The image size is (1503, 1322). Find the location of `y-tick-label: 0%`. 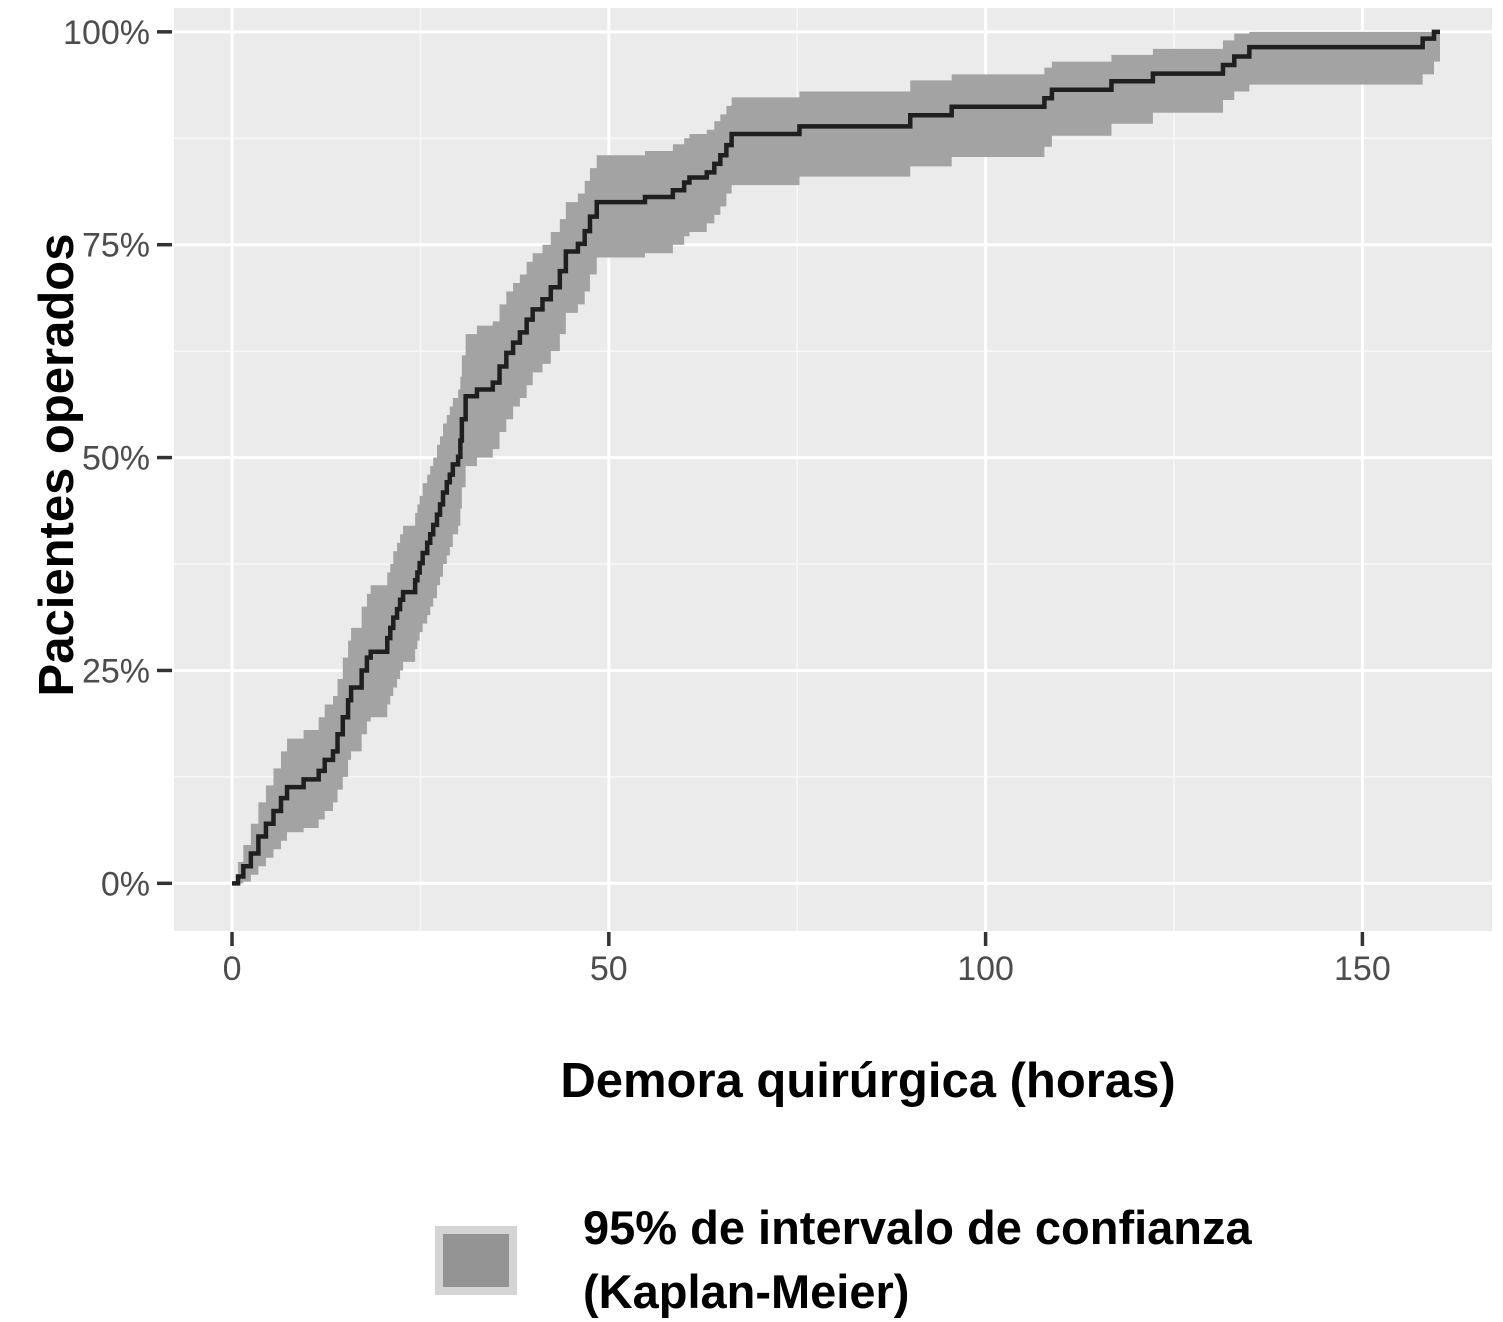

y-tick-label: 0% is located at coordinates (125, 884).